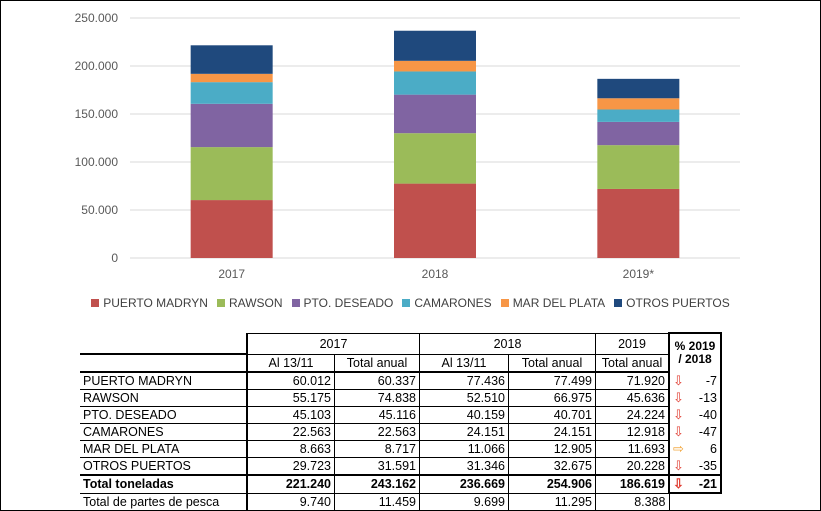 This screenshot has width=821, height=511. Describe the element at coordinates (552, 381) in the screenshot. I see `cell-2018-total: 77.499` at that location.